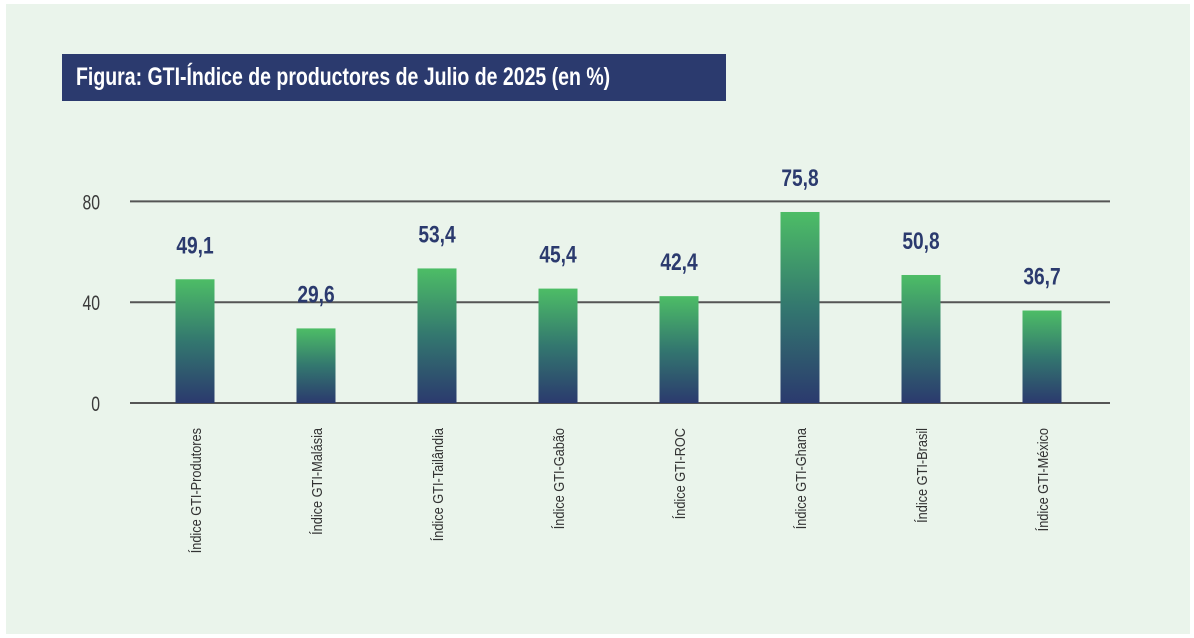 This screenshot has width=1194, height=638. Describe the element at coordinates (194, 245) in the screenshot. I see `value-label: 49,1` at that location.